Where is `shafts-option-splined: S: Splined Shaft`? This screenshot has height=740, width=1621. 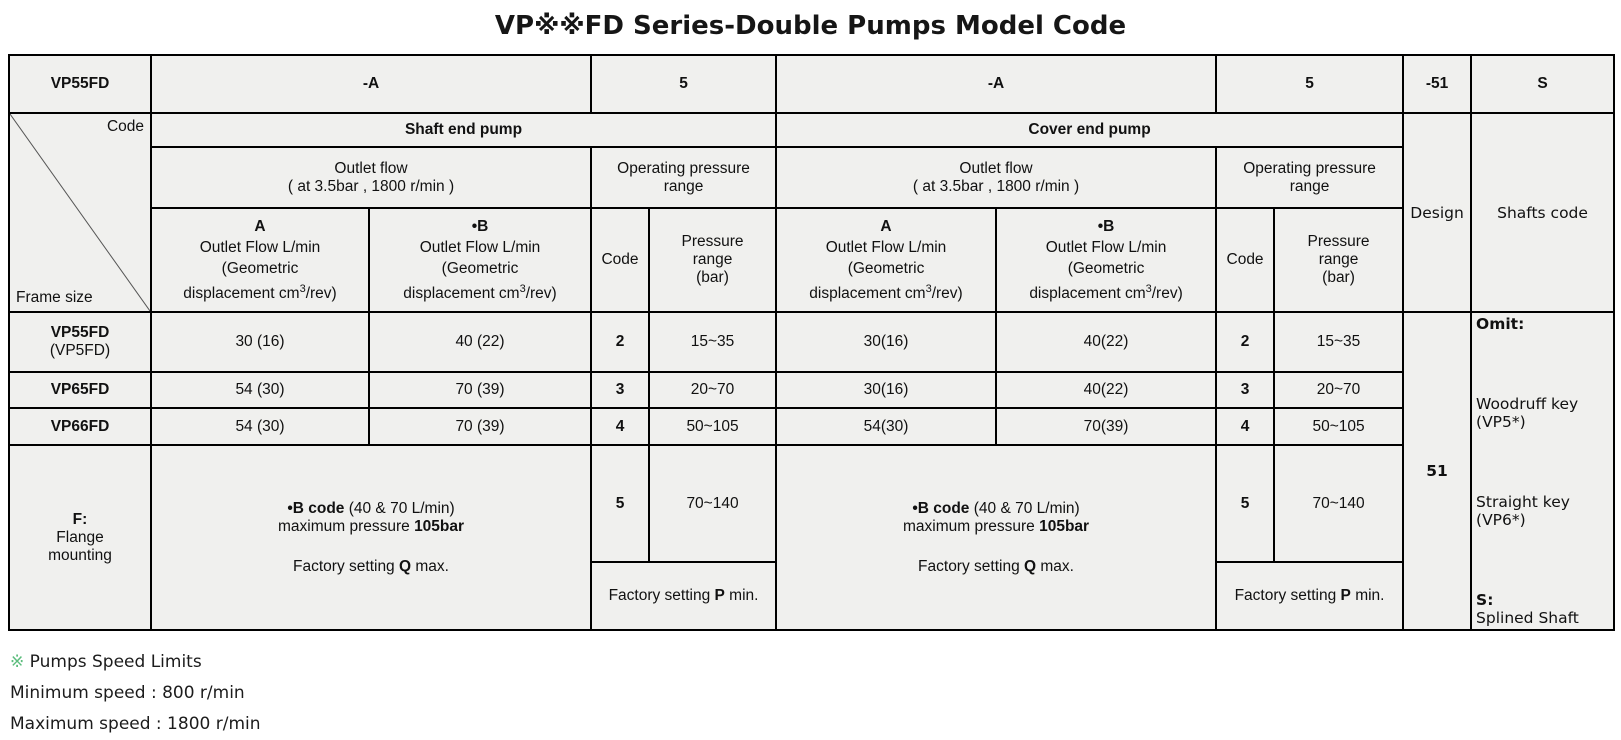 shafts-option-splined: S: Splined Shaft is located at coordinates (1527, 609).